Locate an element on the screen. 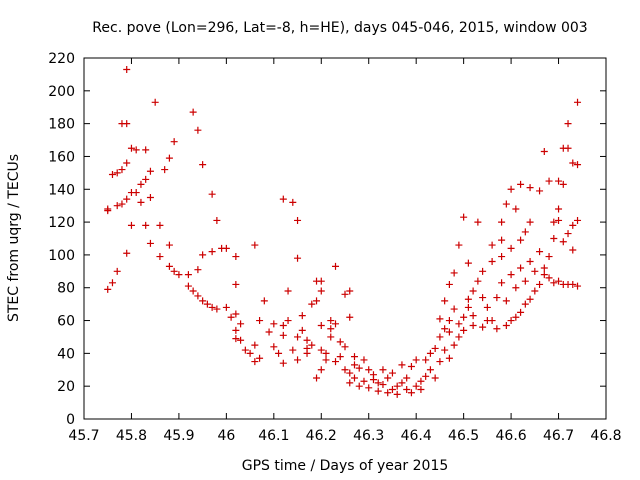 The width and height of the screenshot is (640, 480). y-tick-label: 220 is located at coordinates (61, 59).